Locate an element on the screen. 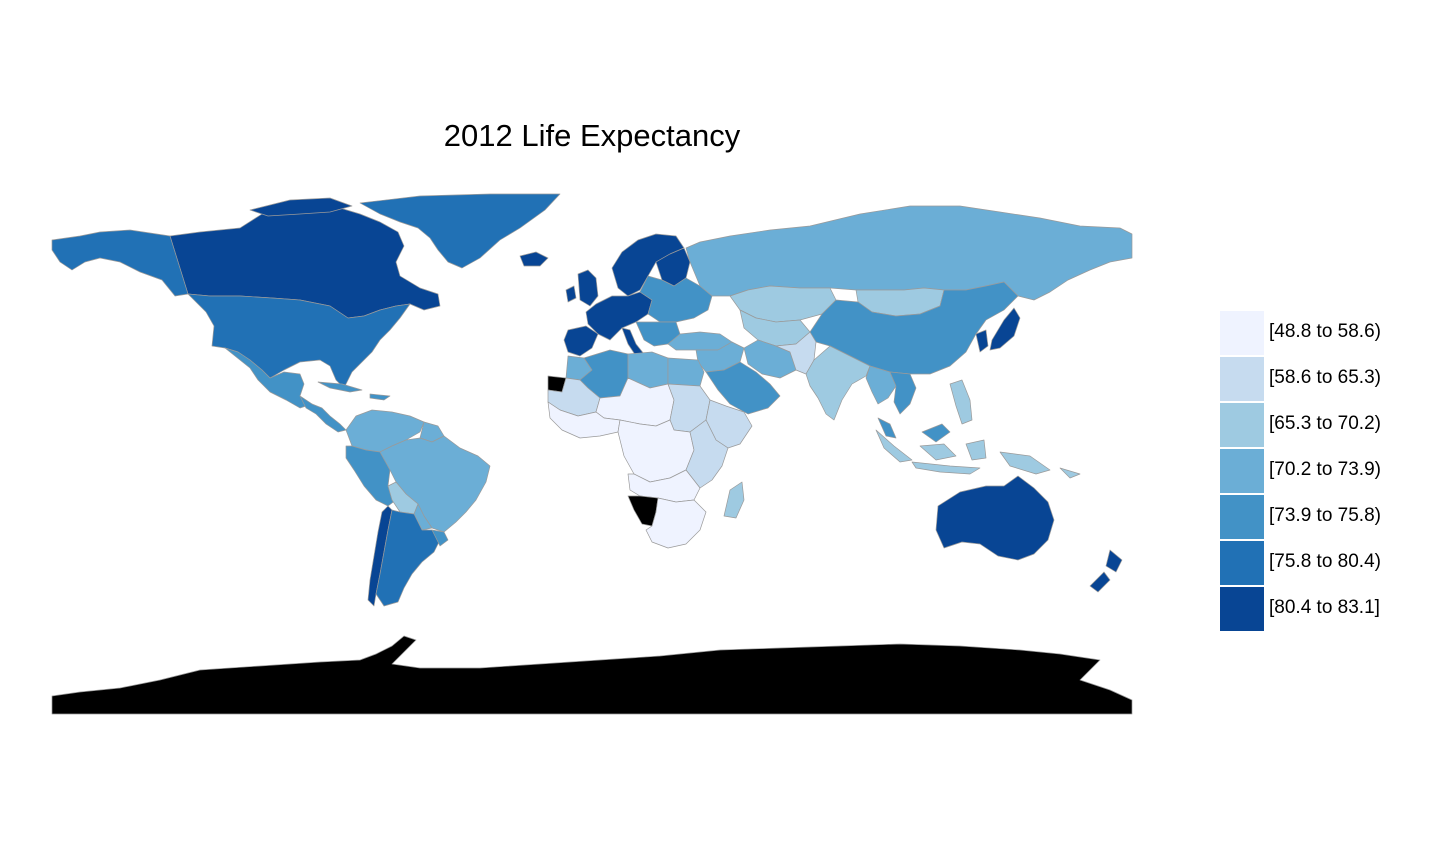 The height and width of the screenshot is (864, 1440). region-egypt is located at coordinates (686, 372).